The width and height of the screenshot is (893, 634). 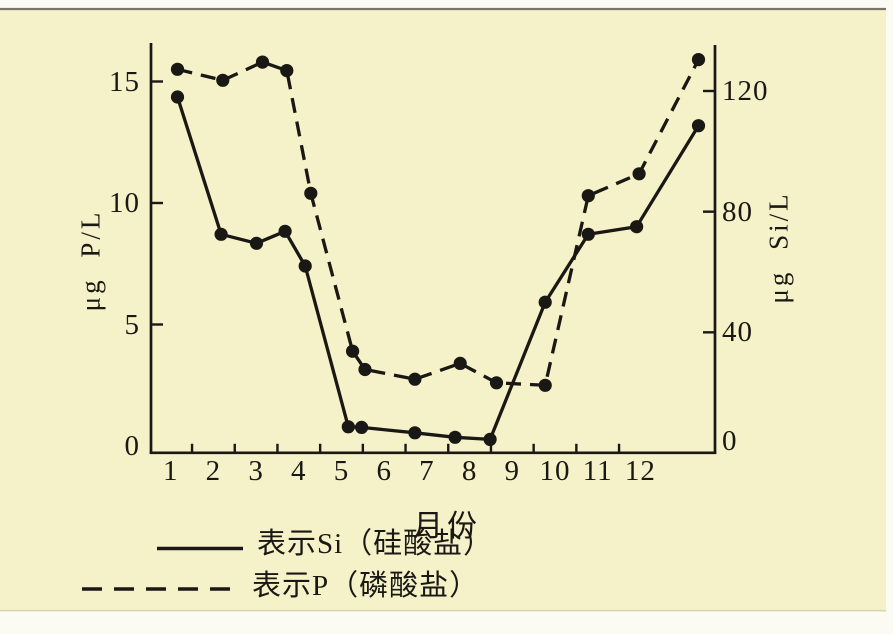 I want to click on x-axis-tick-label: 7, so click(x=427, y=471).